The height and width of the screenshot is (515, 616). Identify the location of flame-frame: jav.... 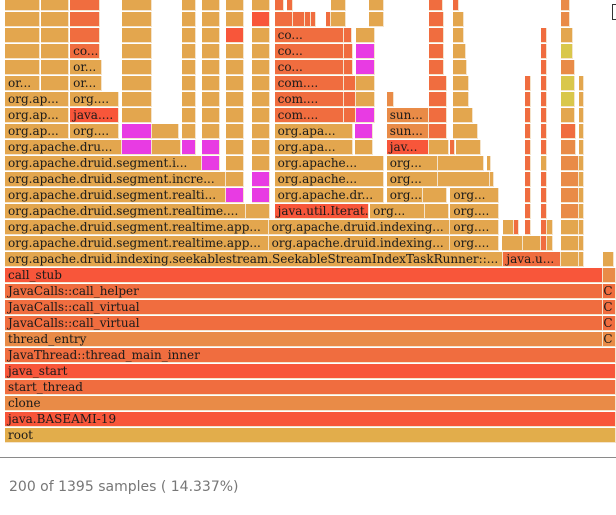
(408, 147).